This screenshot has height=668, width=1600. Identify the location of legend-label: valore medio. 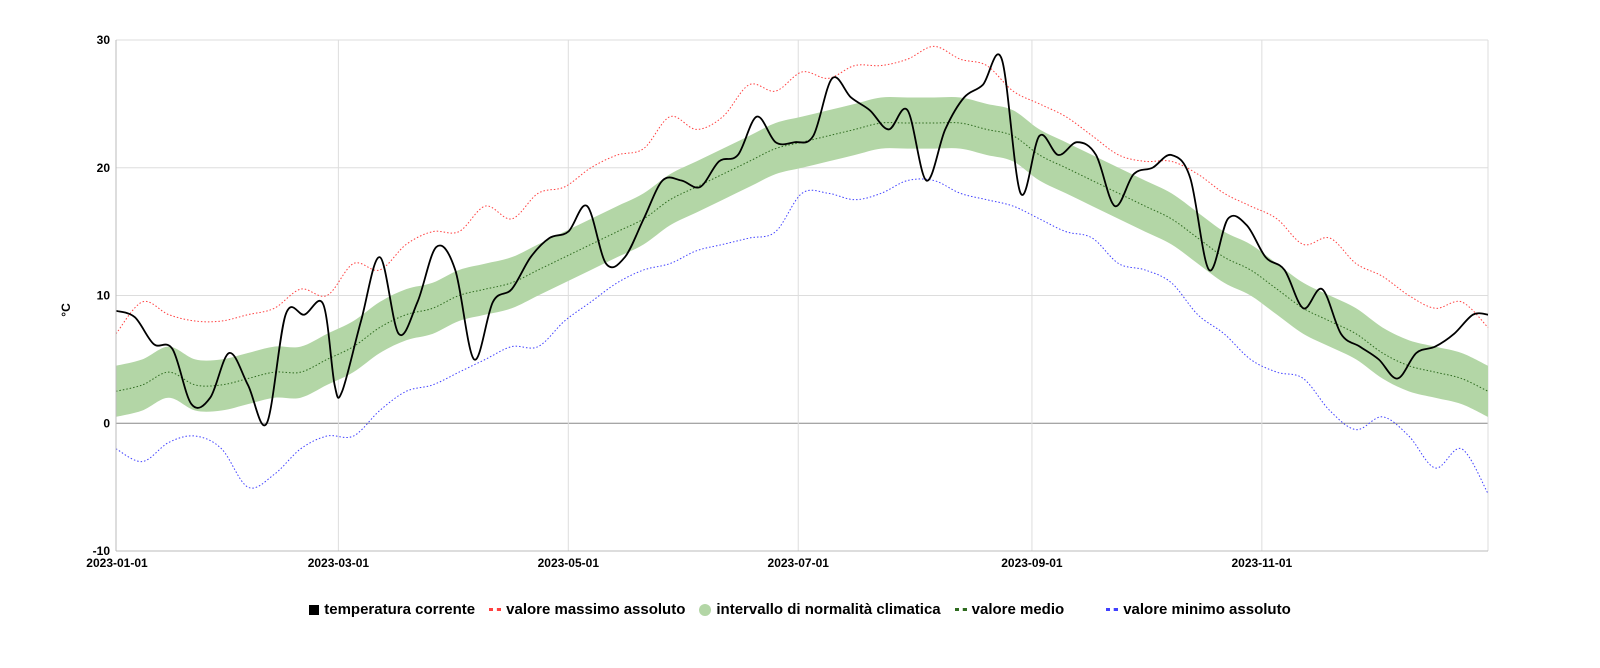
(1018, 609).